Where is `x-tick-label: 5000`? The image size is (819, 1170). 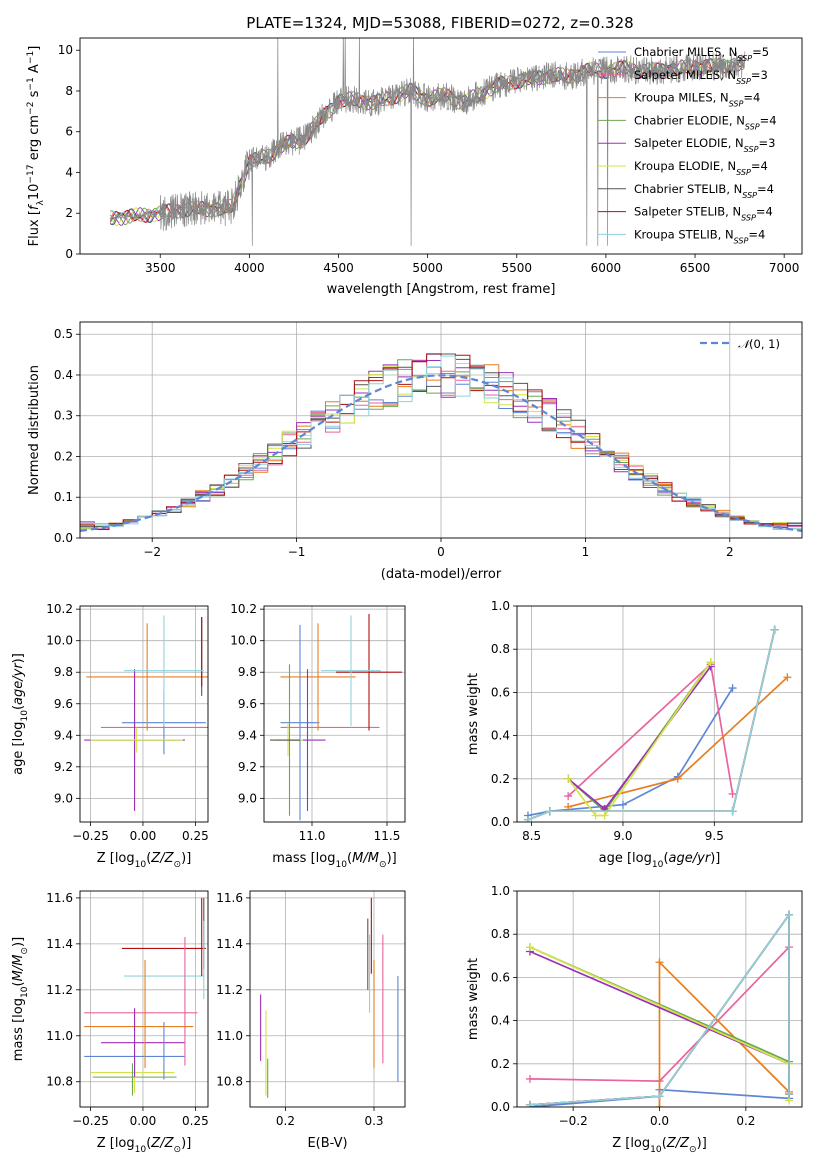 x-tick-label: 5000 is located at coordinates (427, 268).